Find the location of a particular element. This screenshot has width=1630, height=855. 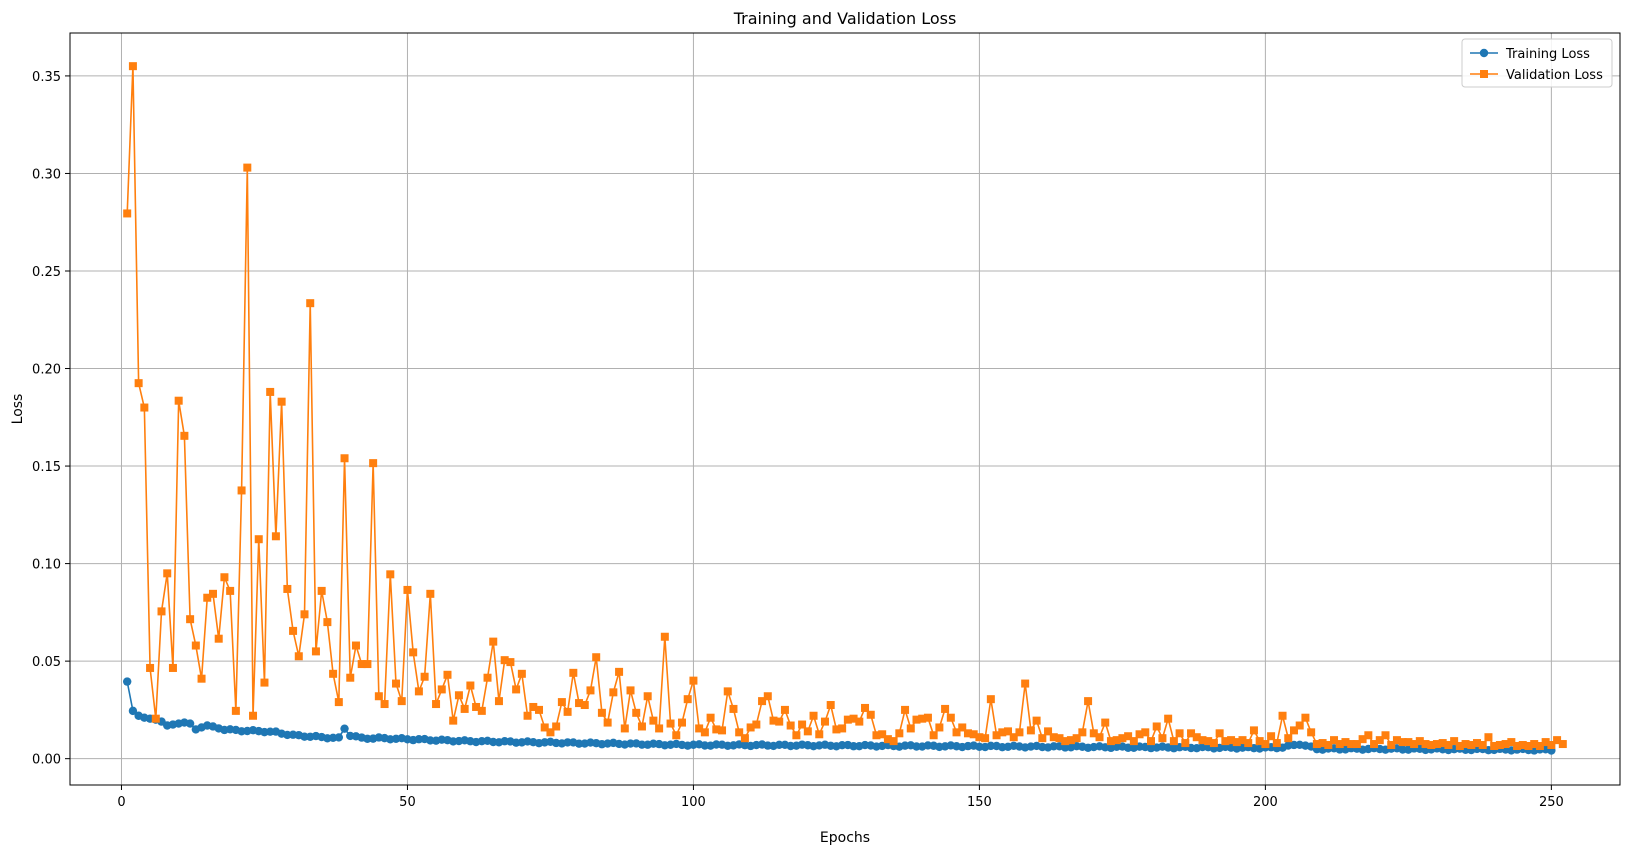

y-axis-ticks: 0.00 0.05 0.10 0.15 0.20 0.25 0.30 0.35 is located at coordinates (51, 419).